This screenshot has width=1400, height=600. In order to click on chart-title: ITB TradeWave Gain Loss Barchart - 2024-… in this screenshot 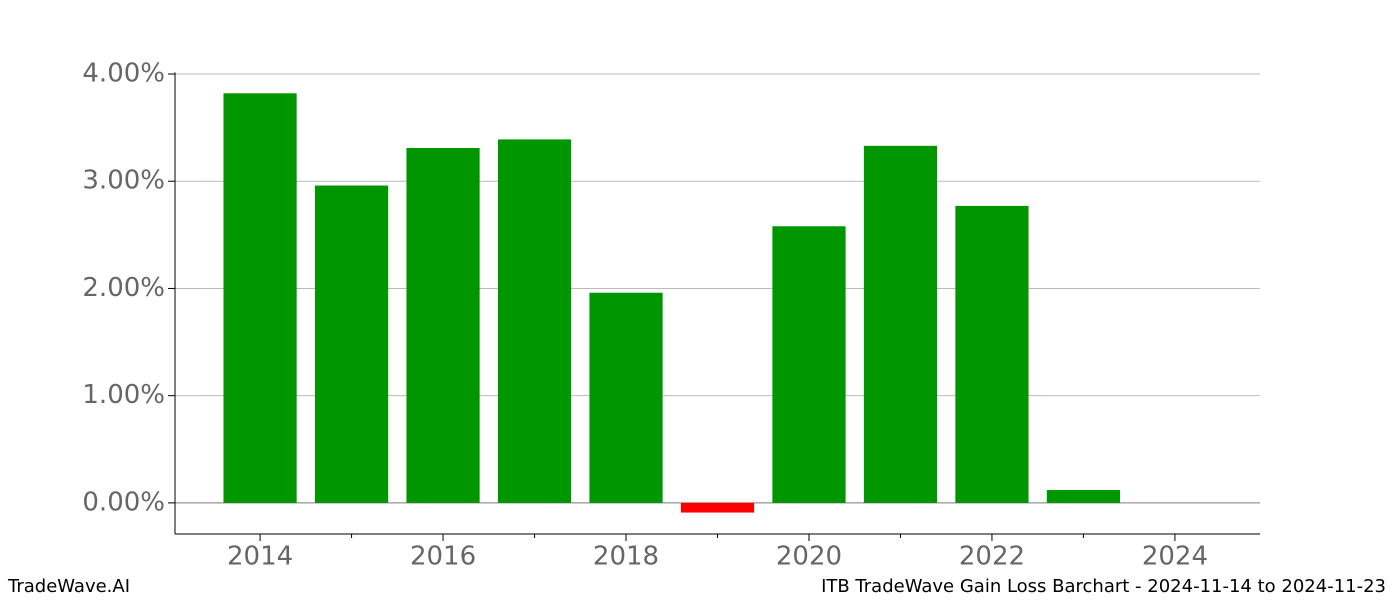, I will do `click(1103, 586)`.